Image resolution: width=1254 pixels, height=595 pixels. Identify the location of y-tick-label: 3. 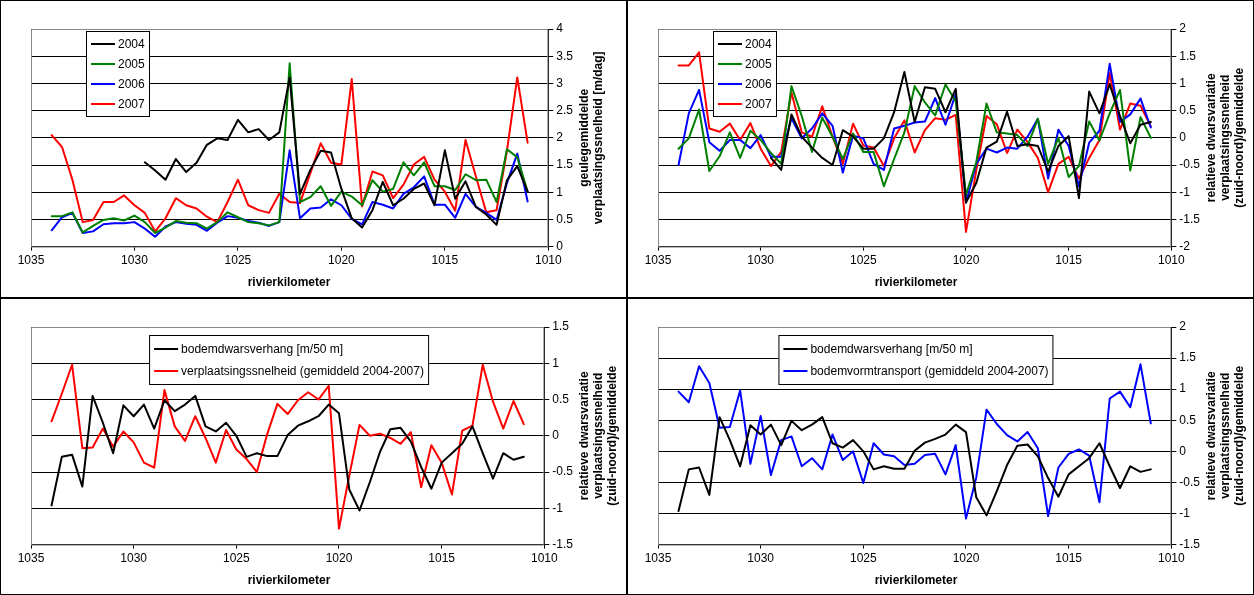
(560, 82).